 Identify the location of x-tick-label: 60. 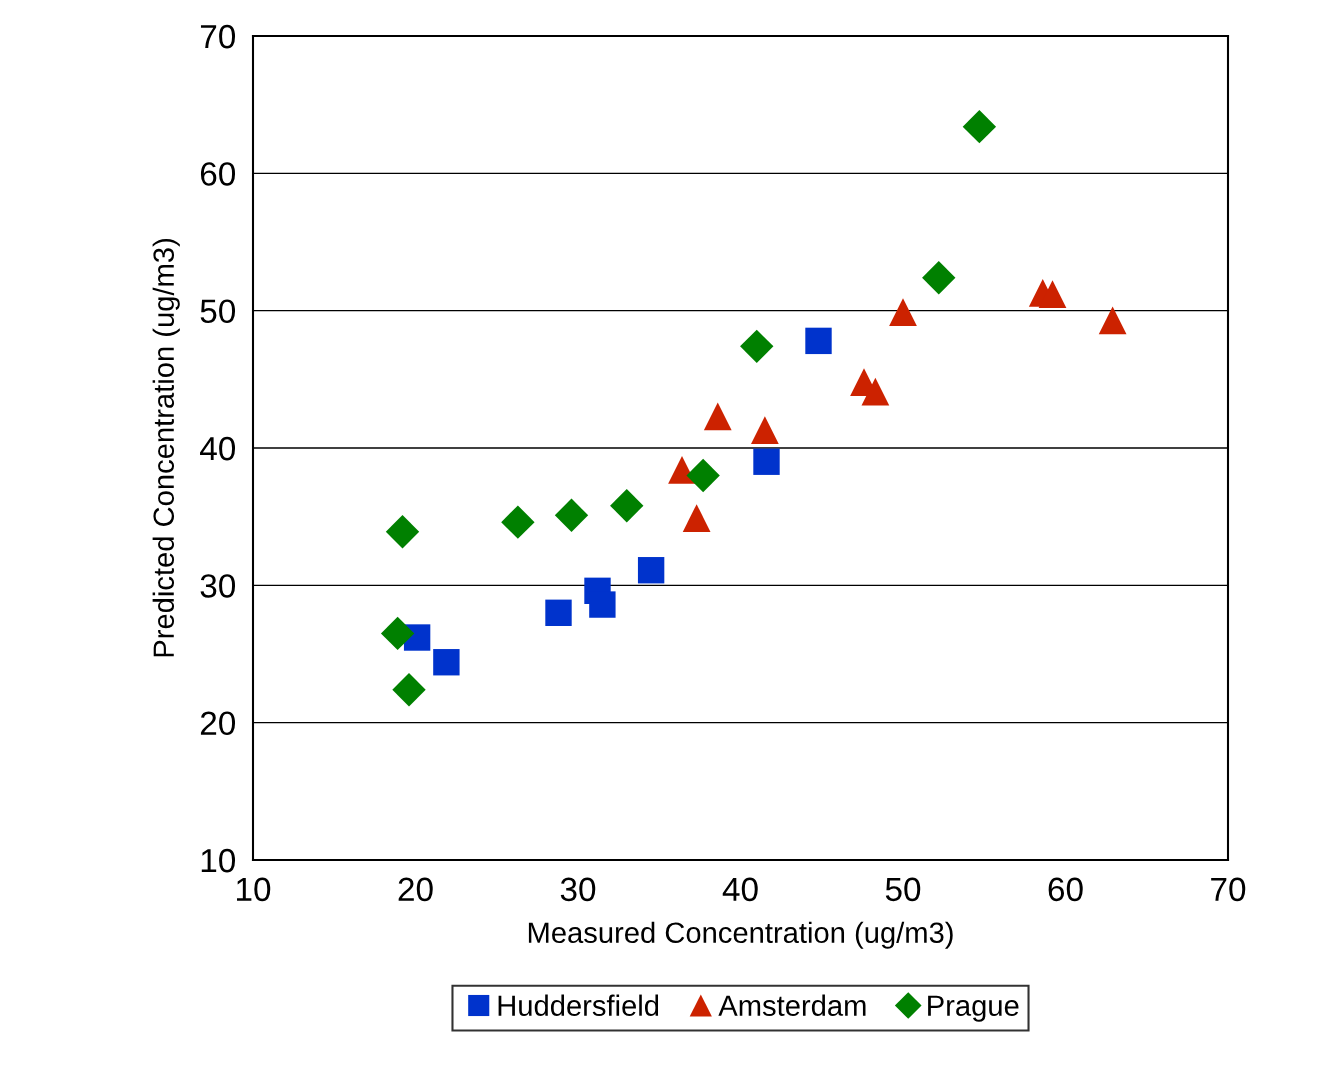
(1065, 889).